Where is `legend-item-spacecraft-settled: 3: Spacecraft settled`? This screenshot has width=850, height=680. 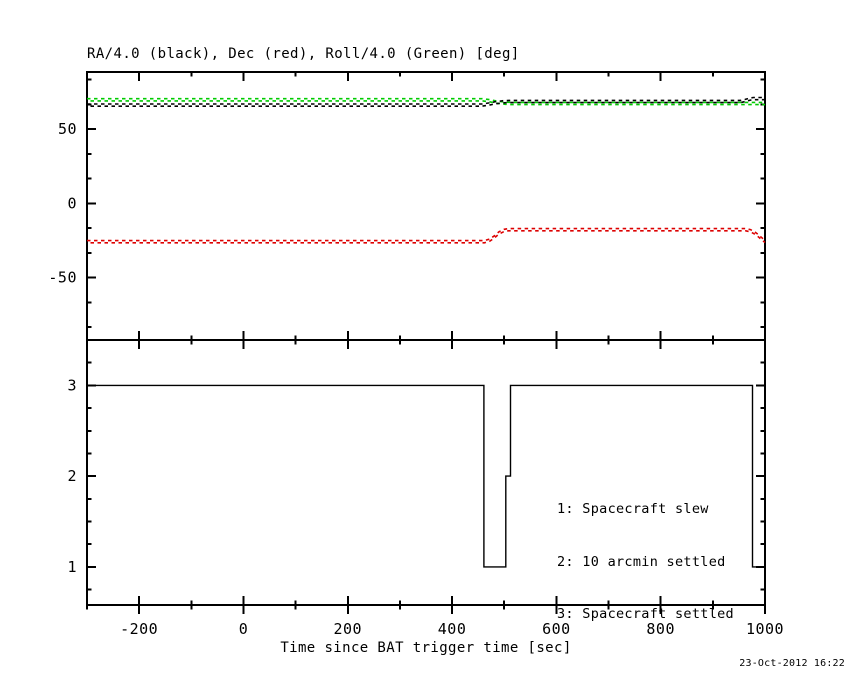 legend-item-spacecraft-settled: 3: Spacecraft settled is located at coordinates (645, 614).